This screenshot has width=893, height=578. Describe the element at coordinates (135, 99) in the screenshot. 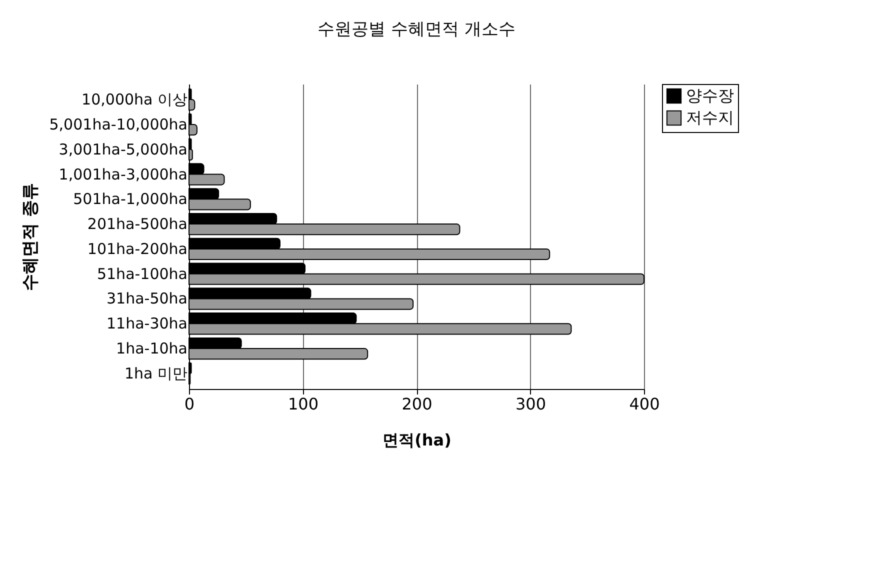

I see `y-tick-label: 10,000ha 이상` at that location.